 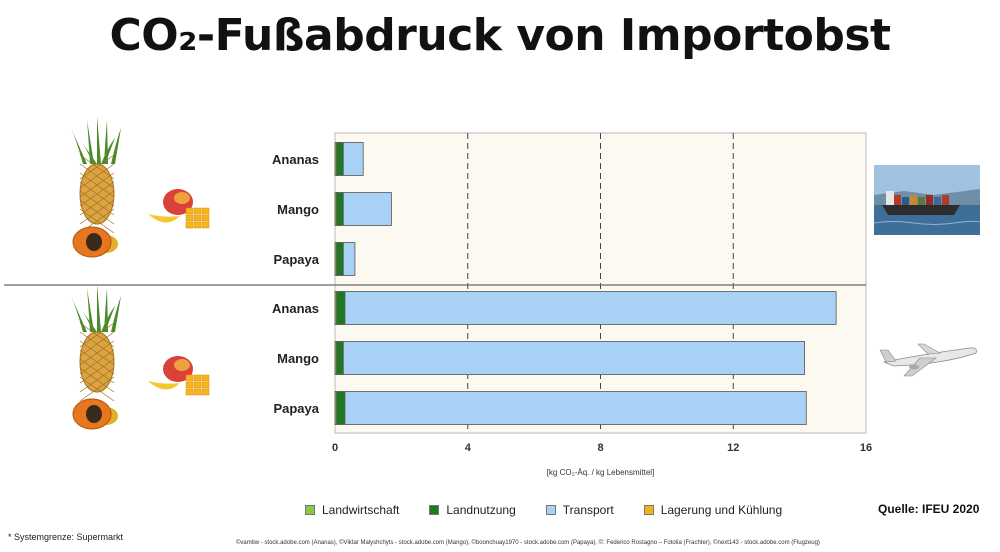 I want to click on legend-item: Landwirtschaft, so click(x=352, y=510).